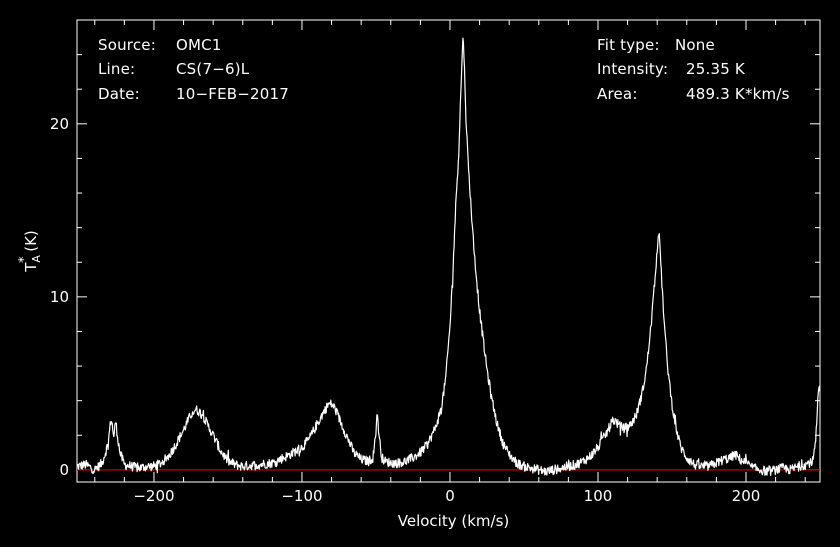  Describe the element at coordinates (127, 45) in the screenshot. I see `source-label: Source:` at that location.